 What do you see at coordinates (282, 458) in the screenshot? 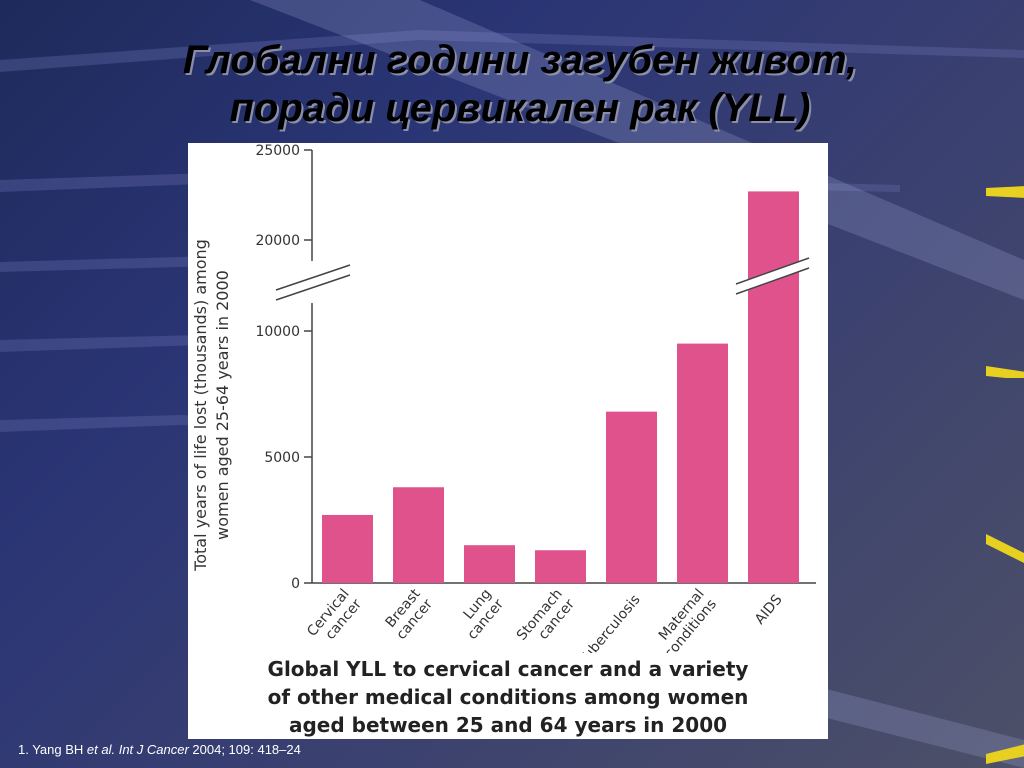
I see `y-tick-label: 5000` at bounding box center [282, 458].